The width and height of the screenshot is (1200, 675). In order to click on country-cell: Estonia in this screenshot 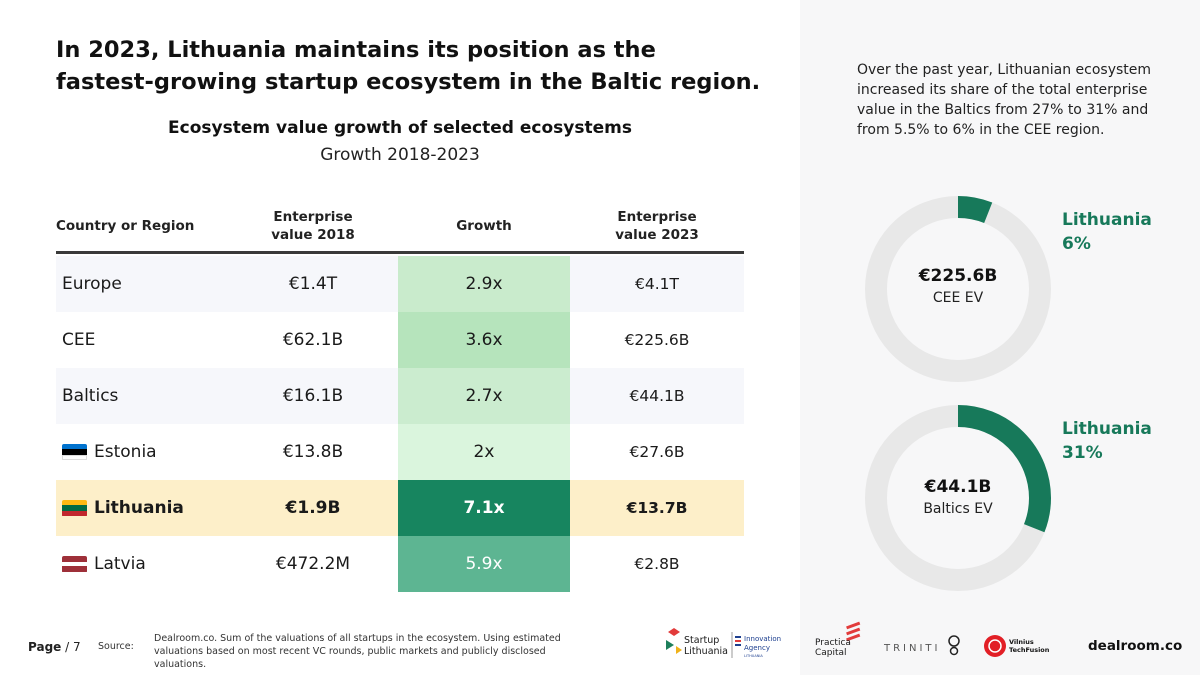, I will do `click(152, 452)`.